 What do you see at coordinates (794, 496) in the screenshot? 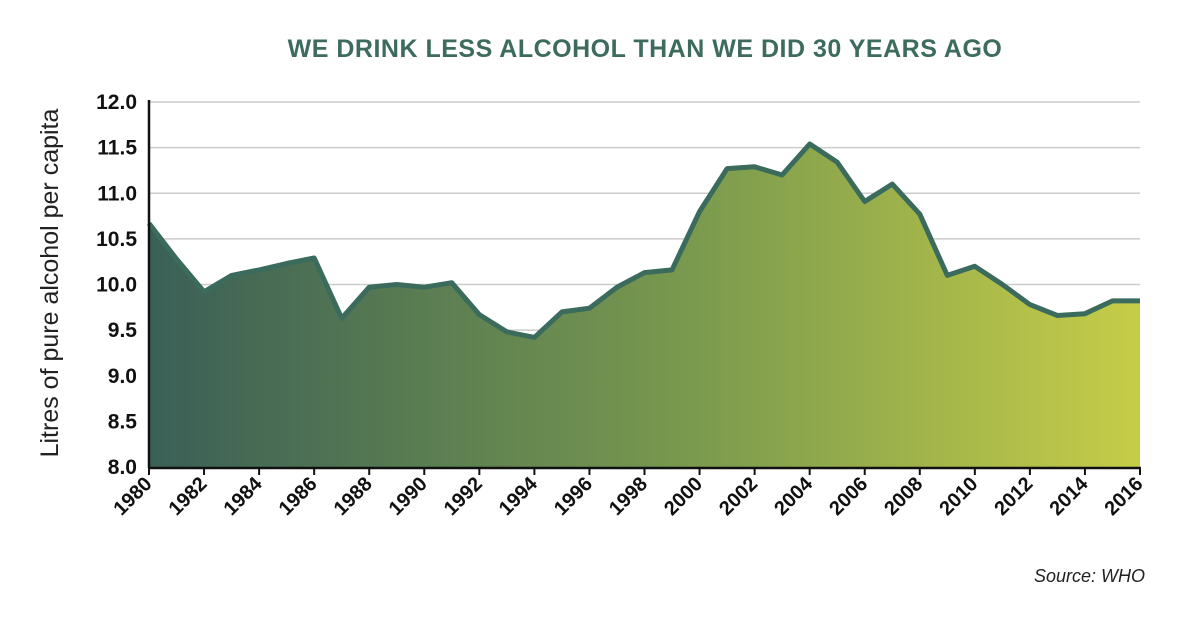
I see `x-tick-label: 2004` at bounding box center [794, 496].